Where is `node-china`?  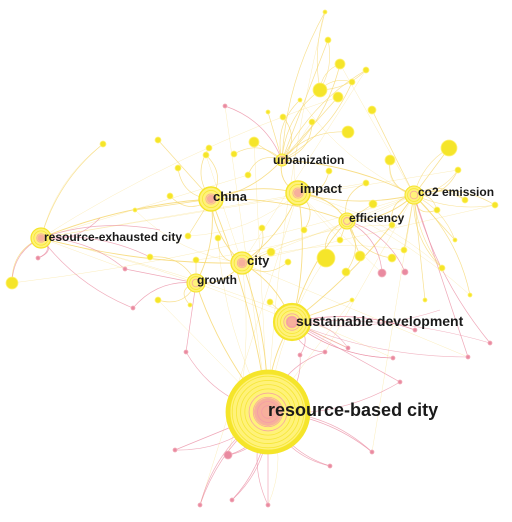
node-china is located at coordinates (211, 199).